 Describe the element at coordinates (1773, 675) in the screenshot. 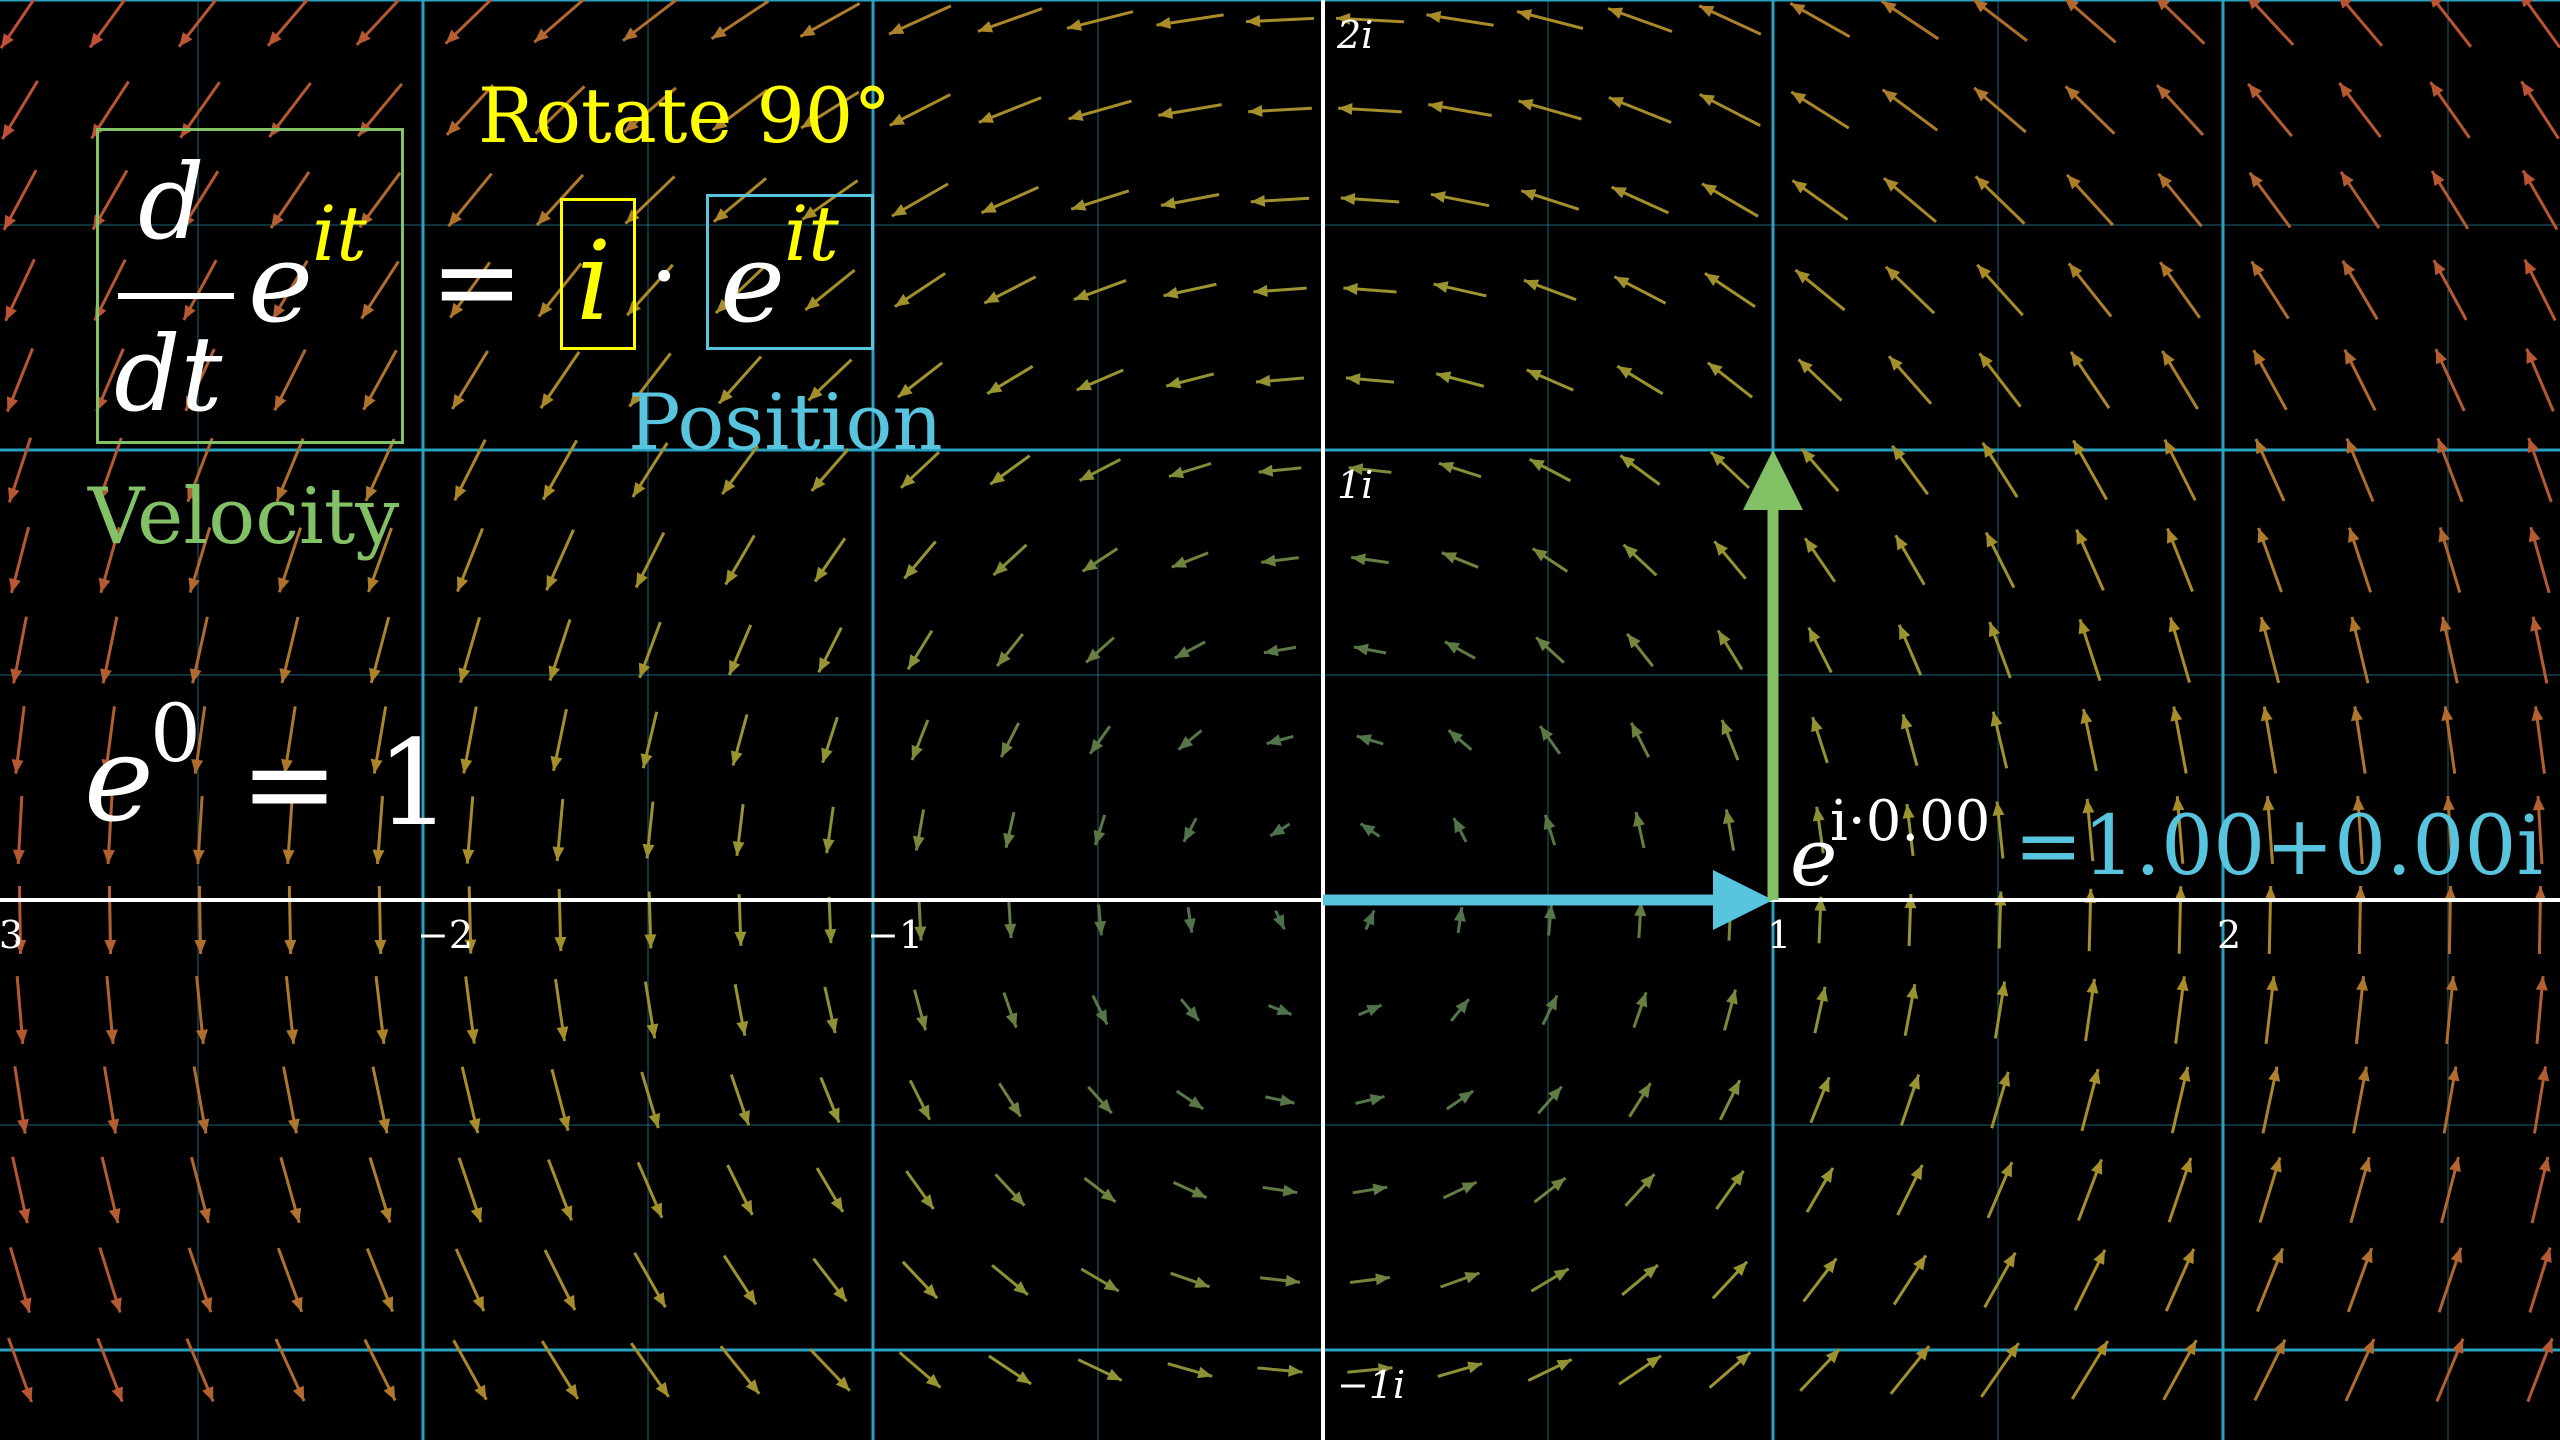

I see `velocity-vector-arrow-icon` at that location.